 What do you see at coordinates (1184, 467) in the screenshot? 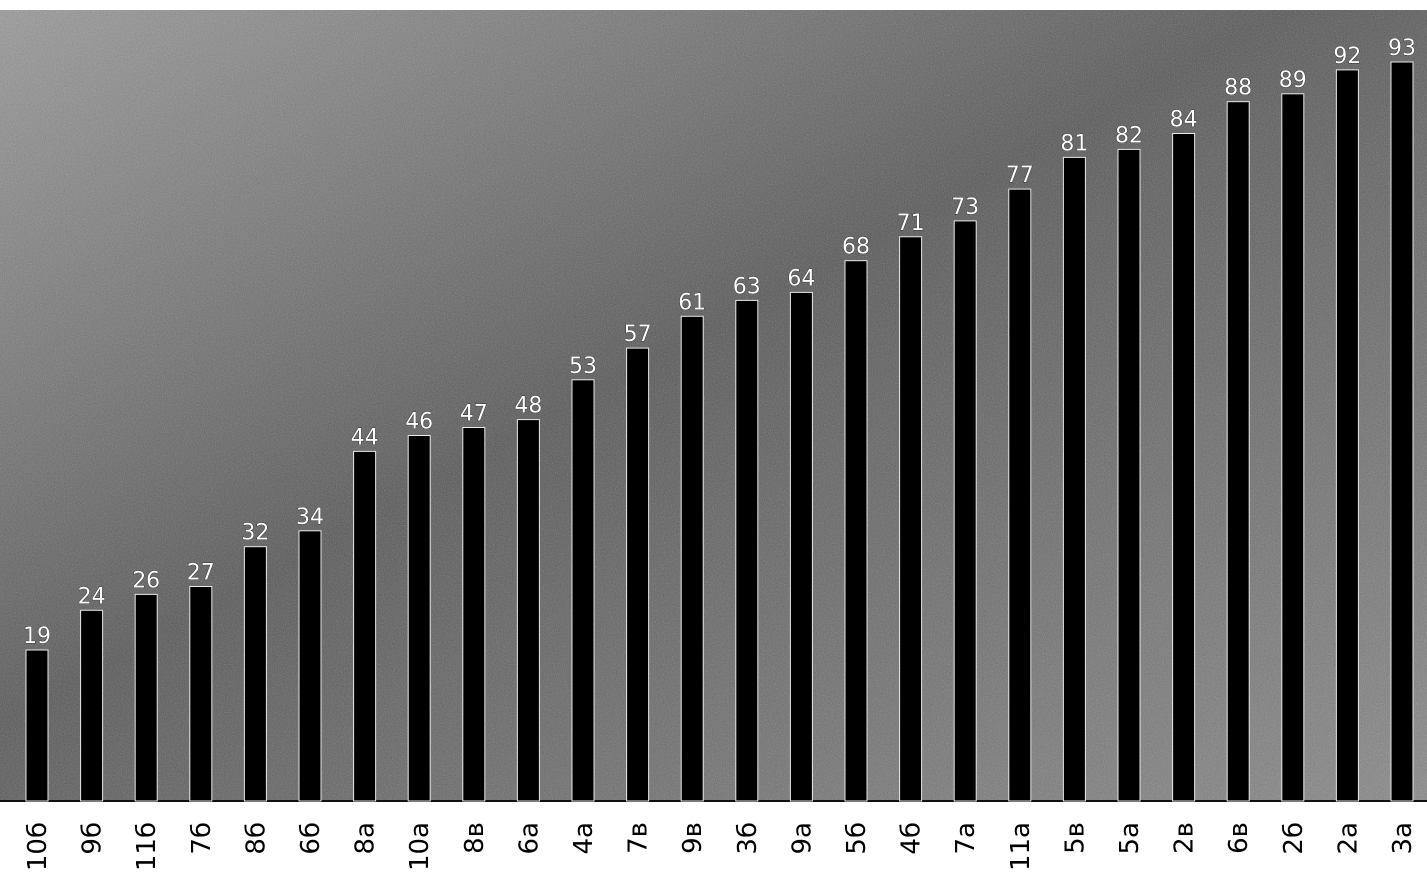
I see `bar-2в` at bounding box center [1184, 467].